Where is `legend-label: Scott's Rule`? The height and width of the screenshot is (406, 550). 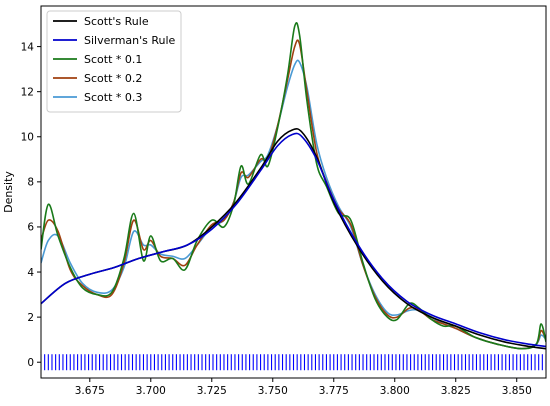
legend-label: Scott's Rule is located at coordinates (116, 21).